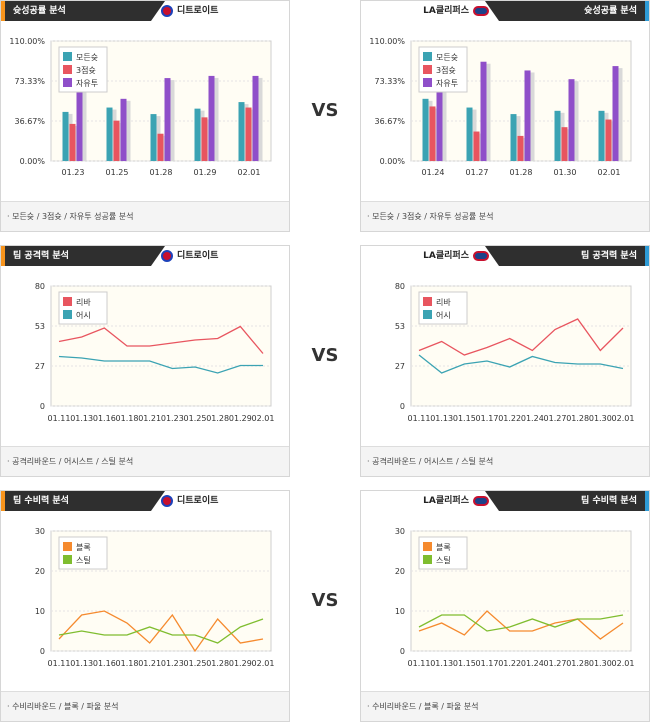 Image resolution: width=650 pixels, height=722 pixels. What do you see at coordinates (456, 11) in the screenshot?
I see `team-name: LA클리퍼스` at bounding box center [456, 11].